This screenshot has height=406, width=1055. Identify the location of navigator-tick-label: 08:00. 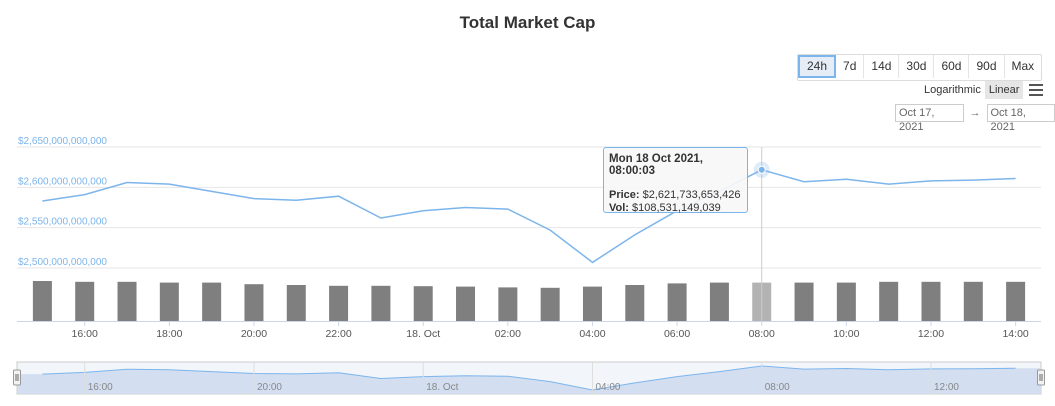
(777, 387).